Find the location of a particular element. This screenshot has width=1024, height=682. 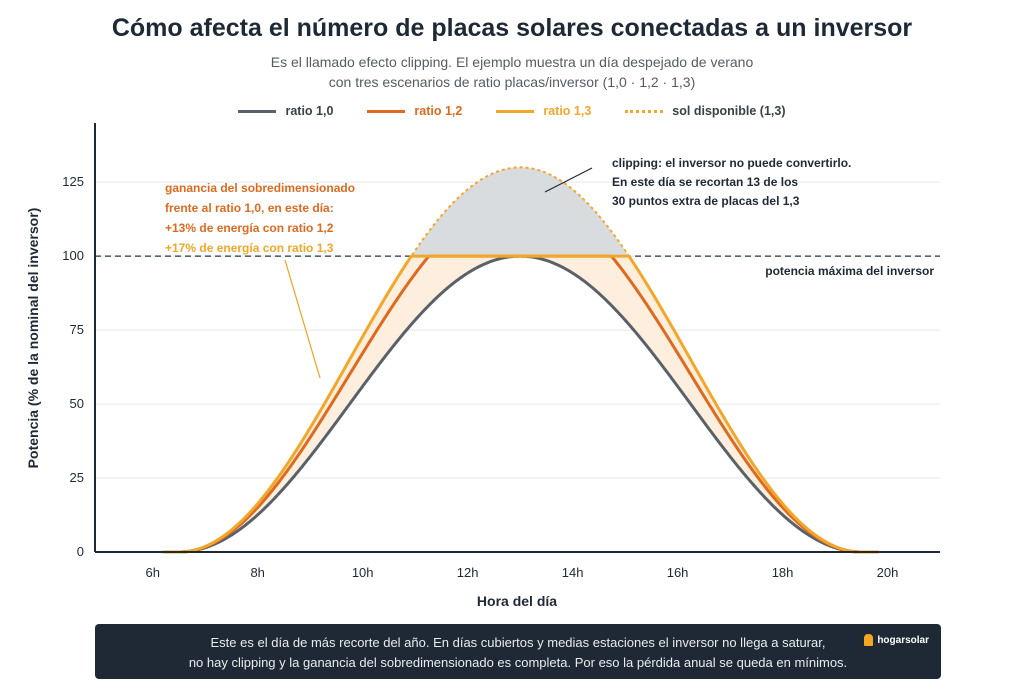

y-tick-label: 100 is located at coordinates (73, 255).